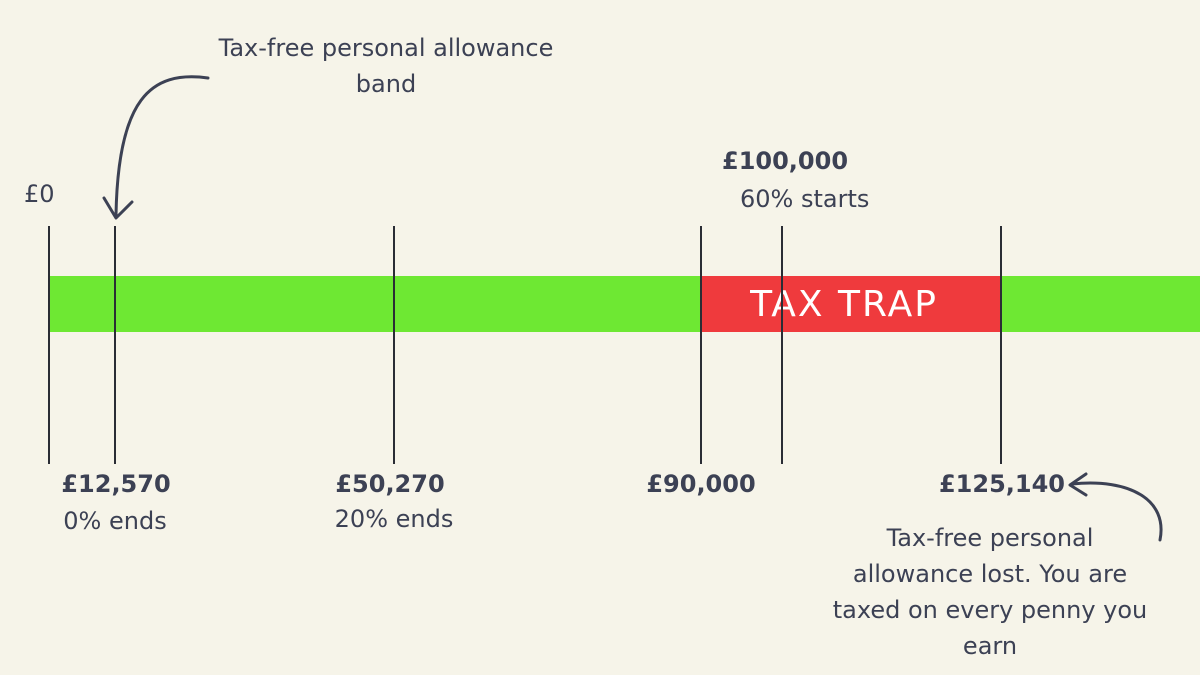  I want to click on top-annotation: Tax-free personal allowance band, so click(386, 66).